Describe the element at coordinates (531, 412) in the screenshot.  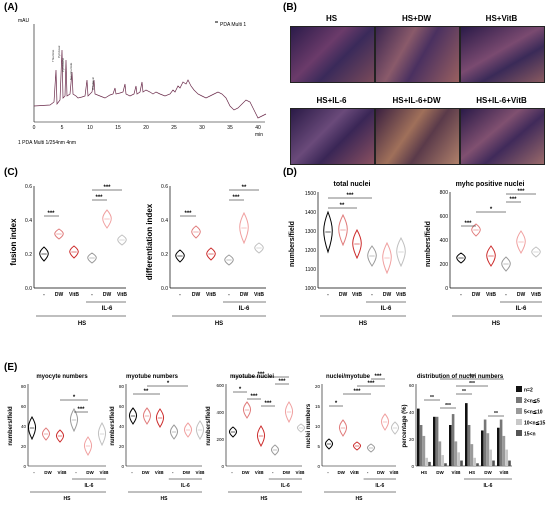
I see `panel-e-legend: n=2 2<n≦5 5<n≦10 10<n≦15 15<n` at that location.